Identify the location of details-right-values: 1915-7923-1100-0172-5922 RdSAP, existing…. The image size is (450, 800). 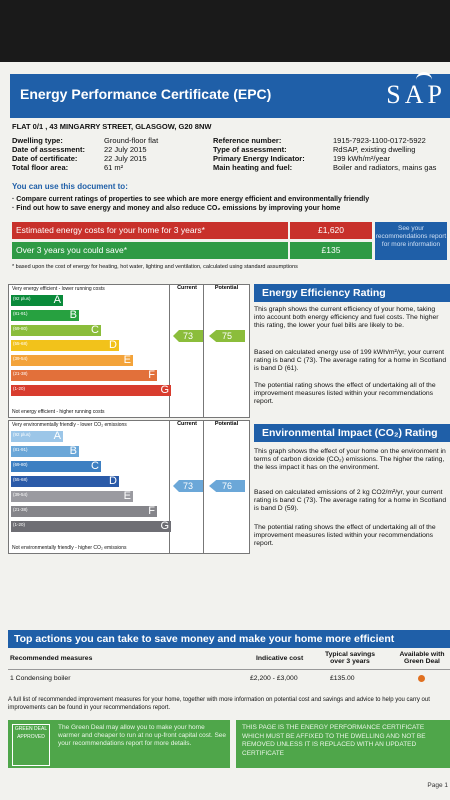
(389, 154).